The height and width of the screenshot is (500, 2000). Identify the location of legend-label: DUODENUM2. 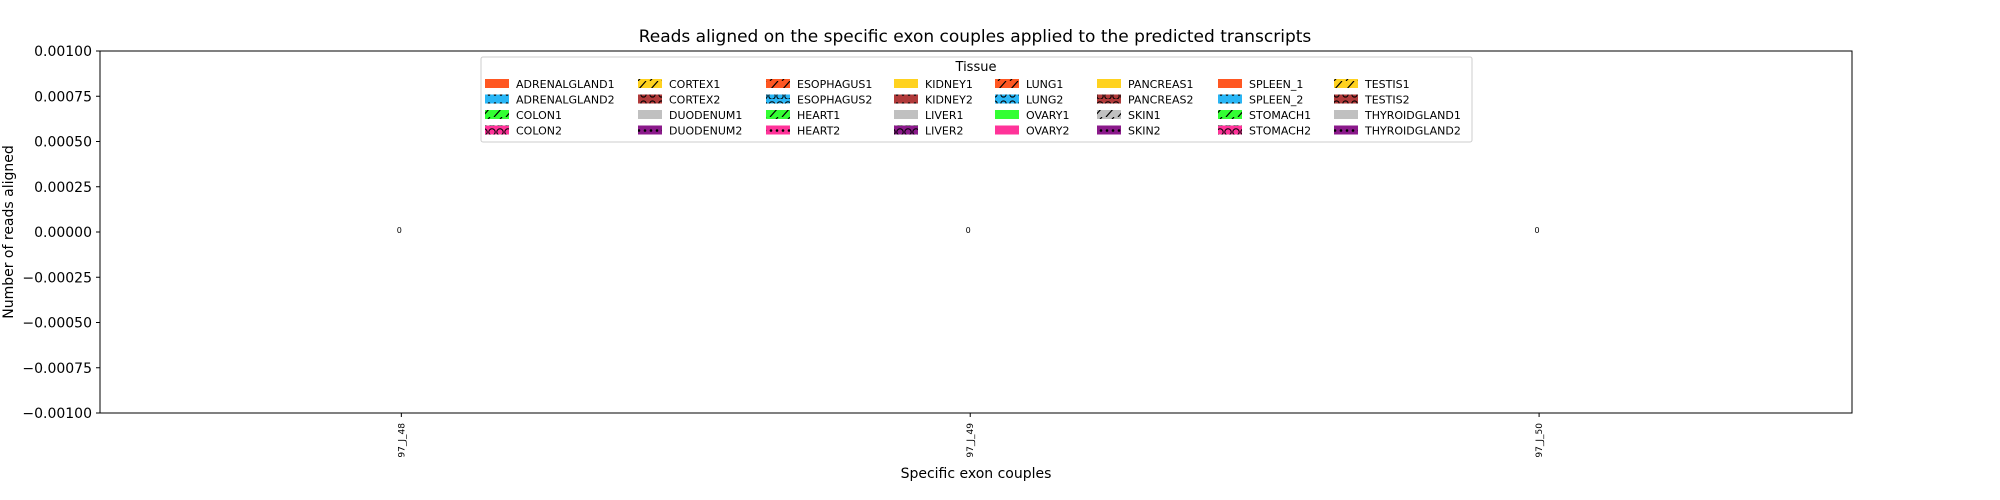
(705, 131).